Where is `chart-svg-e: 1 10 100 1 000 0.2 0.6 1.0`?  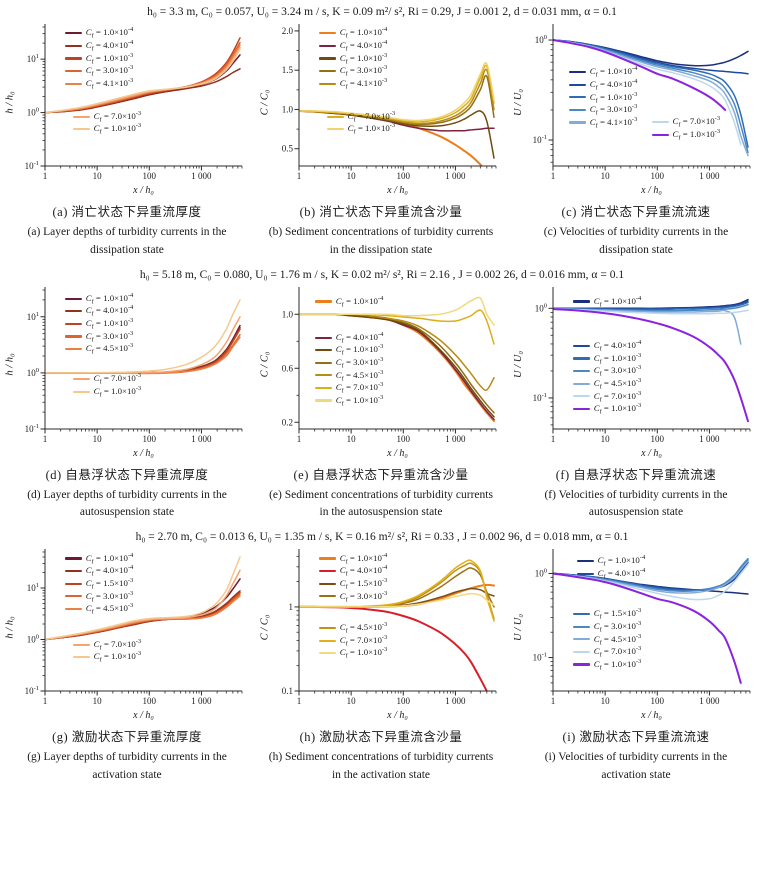 chart-svg-e: 1 10 100 1 000 0.2 0.6 1.0 is located at coordinates (389, 365).